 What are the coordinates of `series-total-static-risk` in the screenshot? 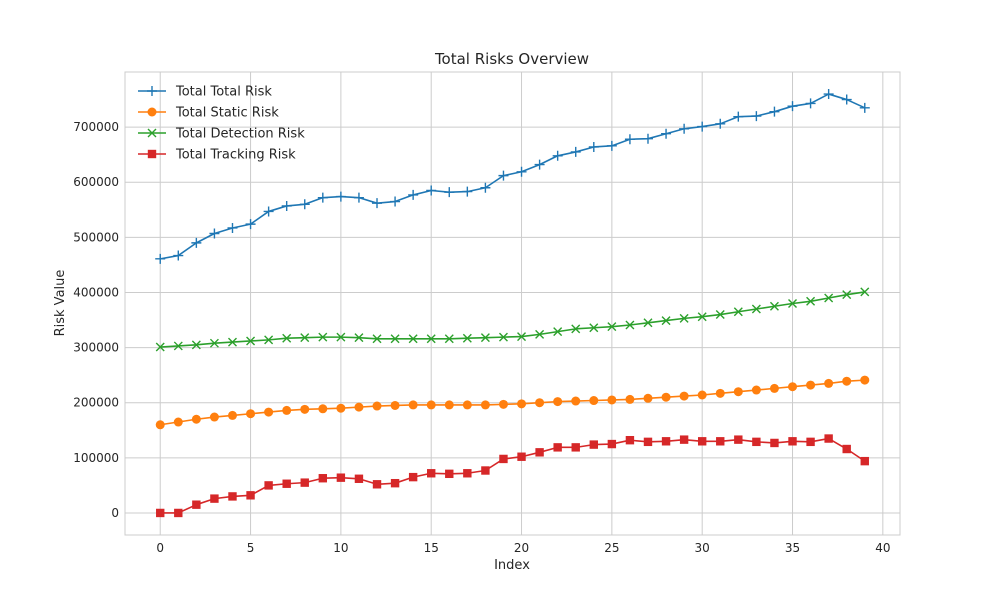 It's located at (512, 402).